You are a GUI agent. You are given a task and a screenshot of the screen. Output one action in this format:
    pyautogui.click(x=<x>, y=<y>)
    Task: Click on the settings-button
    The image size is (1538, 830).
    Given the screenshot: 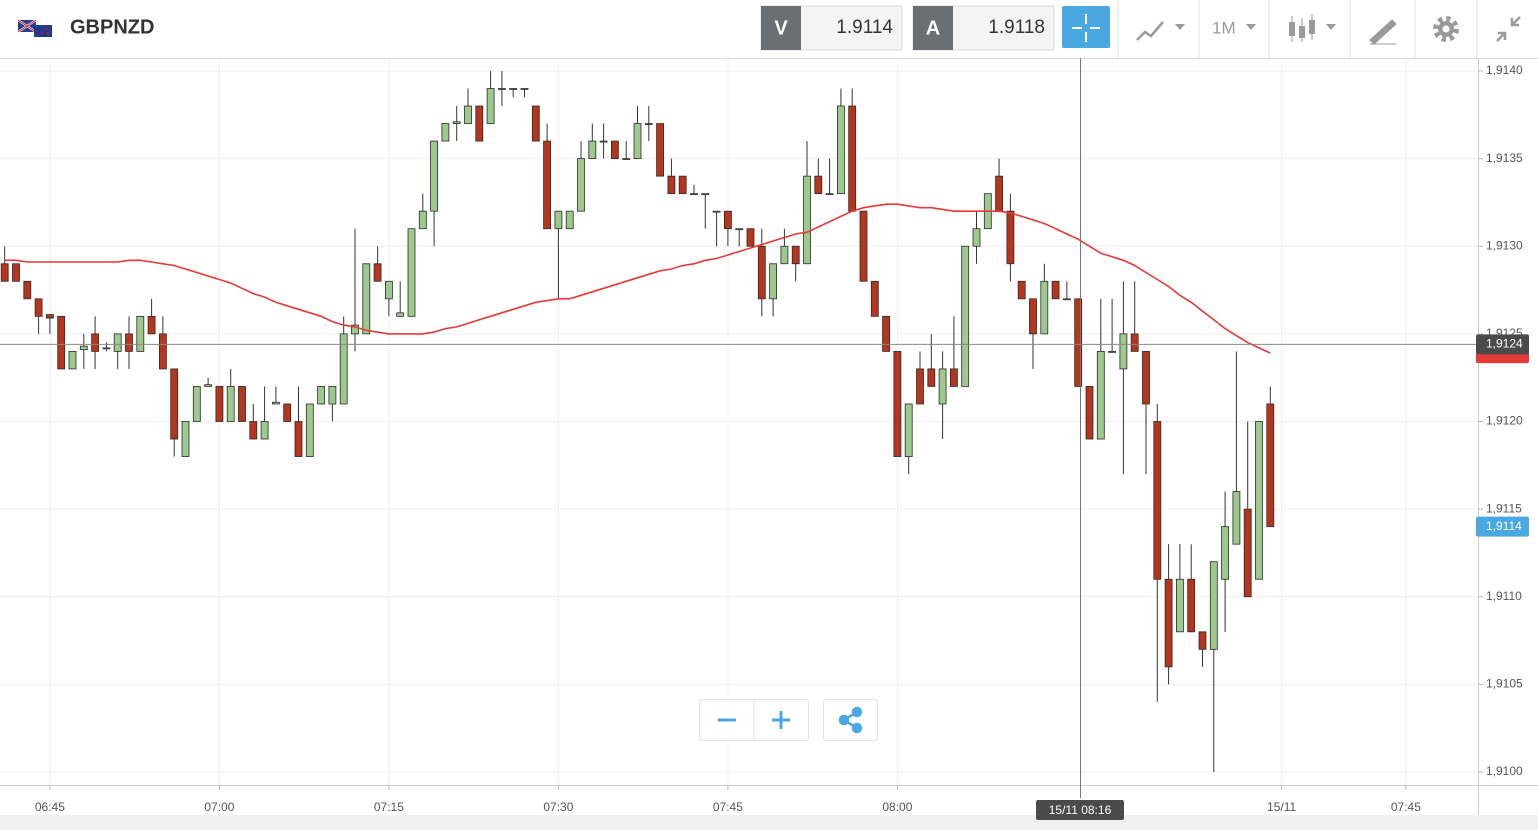 What is the action you would take?
    pyautogui.click(x=1446, y=29)
    